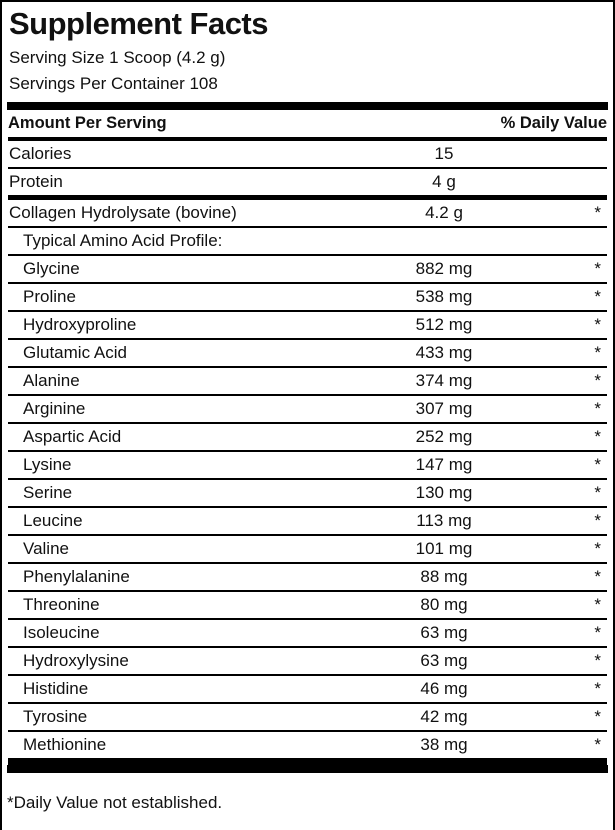 The width and height of the screenshot is (615, 830). What do you see at coordinates (307, 214) in the screenshot?
I see `nutrient-row: Collagen Hydrolysate (bovine) 4.2 g *` at bounding box center [307, 214].